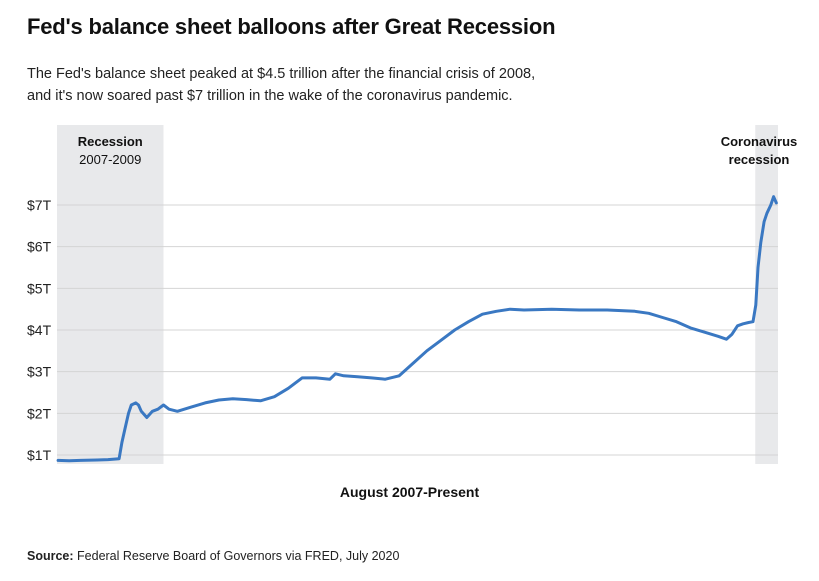 Image resolution: width=819 pixels, height=581 pixels. What do you see at coordinates (39, 247) in the screenshot?
I see `y-tick-label-6: $6T` at bounding box center [39, 247].